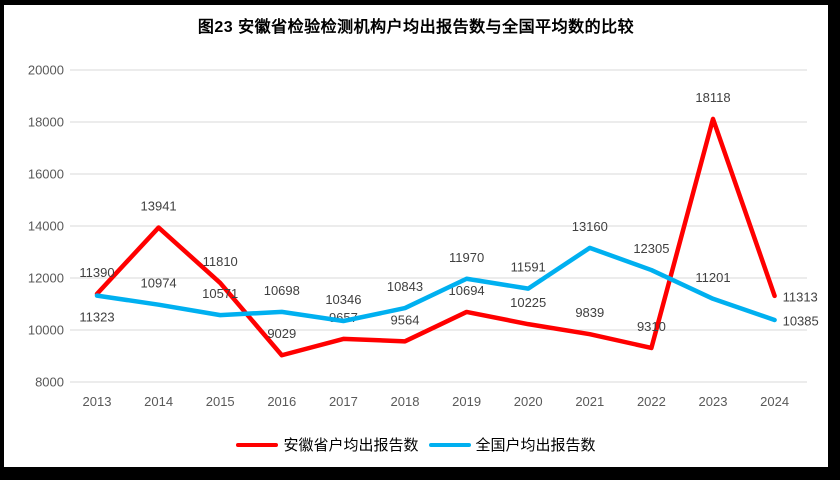 The height and width of the screenshot is (480, 840). What do you see at coordinates (435, 284) in the screenshot?
I see `series-line-national` at bounding box center [435, 284].